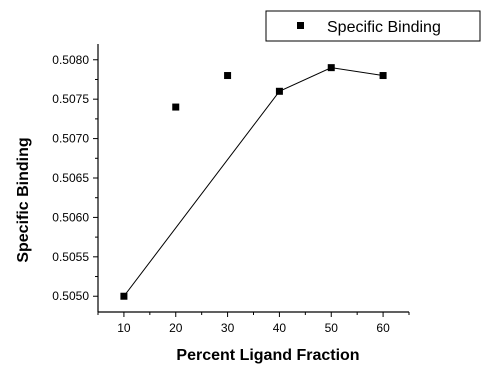  What do you see at coordinates (300, 25) in the screenshot?
I see `legend-marker` at bounding box center [300, 25].